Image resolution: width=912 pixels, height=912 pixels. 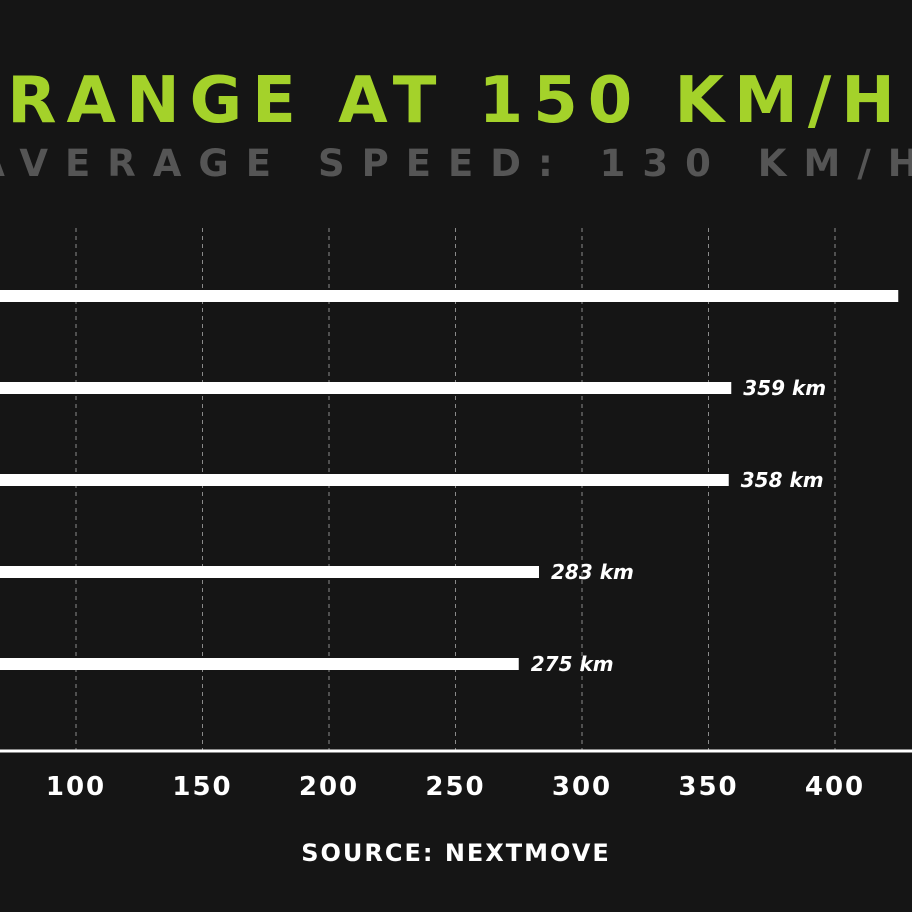 I want to click on bar-value-label: 359 km, so click(x=784, y=388).